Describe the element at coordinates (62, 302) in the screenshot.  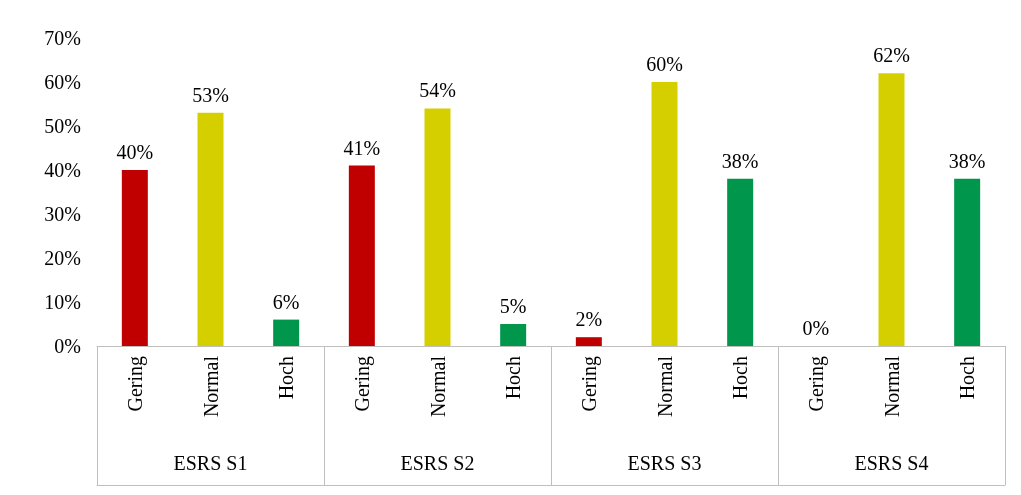
I see `y-tick-label: 10%` at that location.